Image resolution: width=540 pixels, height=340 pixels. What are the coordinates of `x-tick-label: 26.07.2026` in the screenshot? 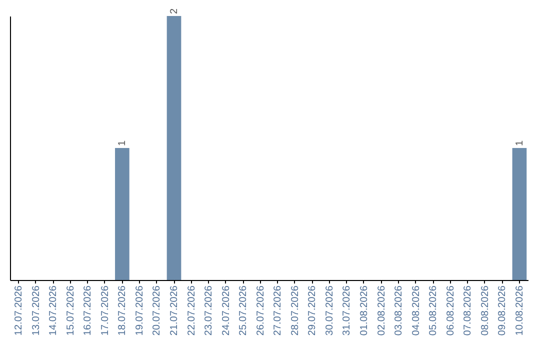 It's located at (260, 310).